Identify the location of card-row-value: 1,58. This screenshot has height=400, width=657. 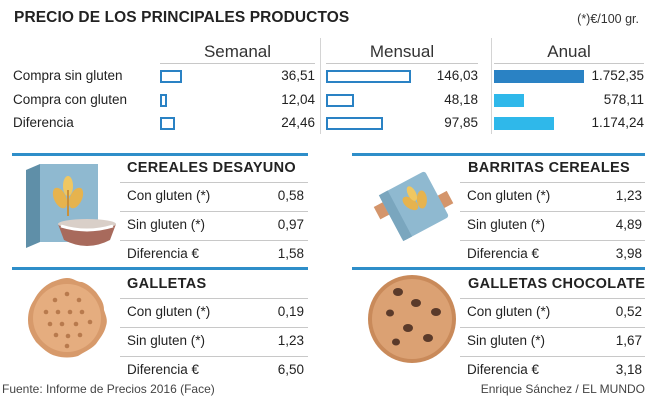
(290, 253).